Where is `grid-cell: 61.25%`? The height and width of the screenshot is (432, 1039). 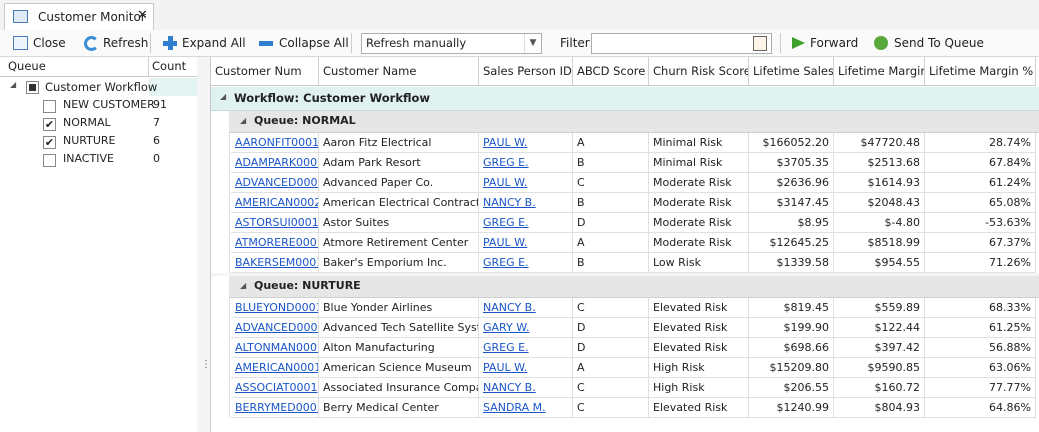 grid-cell: 61.25% is located at coordinates (980, 328).